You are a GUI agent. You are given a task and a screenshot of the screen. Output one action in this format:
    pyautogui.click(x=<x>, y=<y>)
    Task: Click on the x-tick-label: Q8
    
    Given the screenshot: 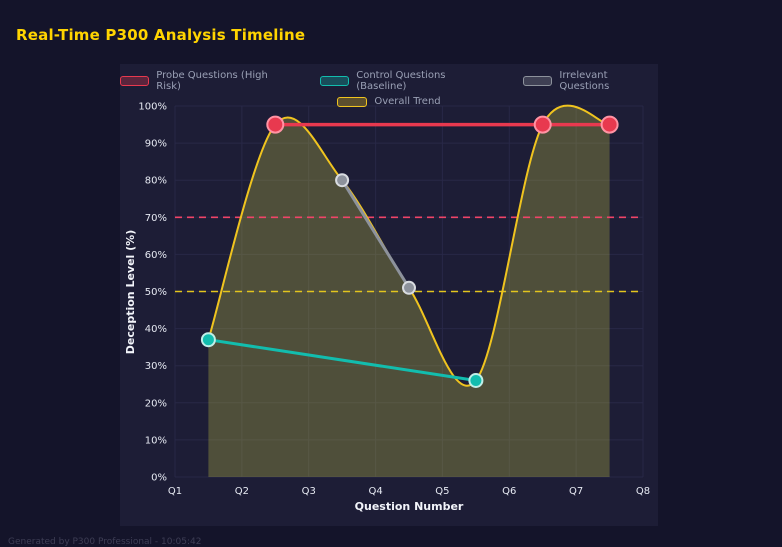 What is the action you would take?
    pyautogui.click(x=643, y=491)
    